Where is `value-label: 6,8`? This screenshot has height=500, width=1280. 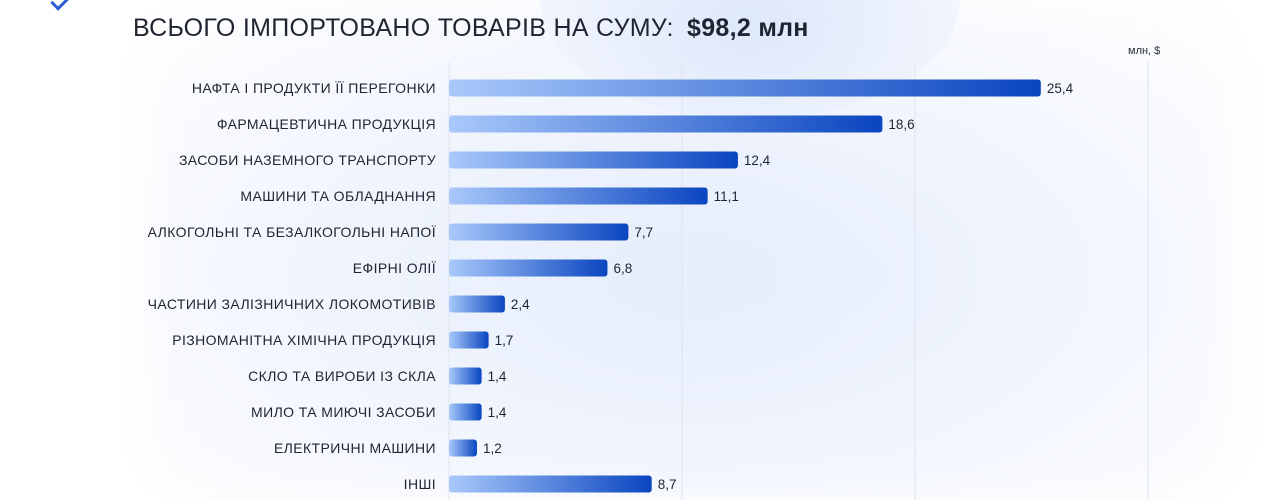 value-label: 6,8 is located at coordinates (622, 268).